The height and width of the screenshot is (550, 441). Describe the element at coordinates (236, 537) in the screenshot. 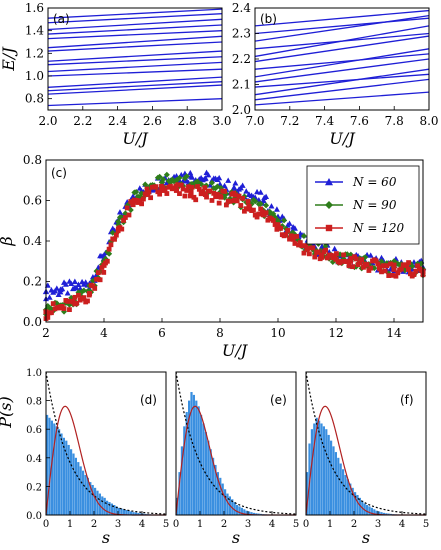

I see `x-axis-label: s` at that location.